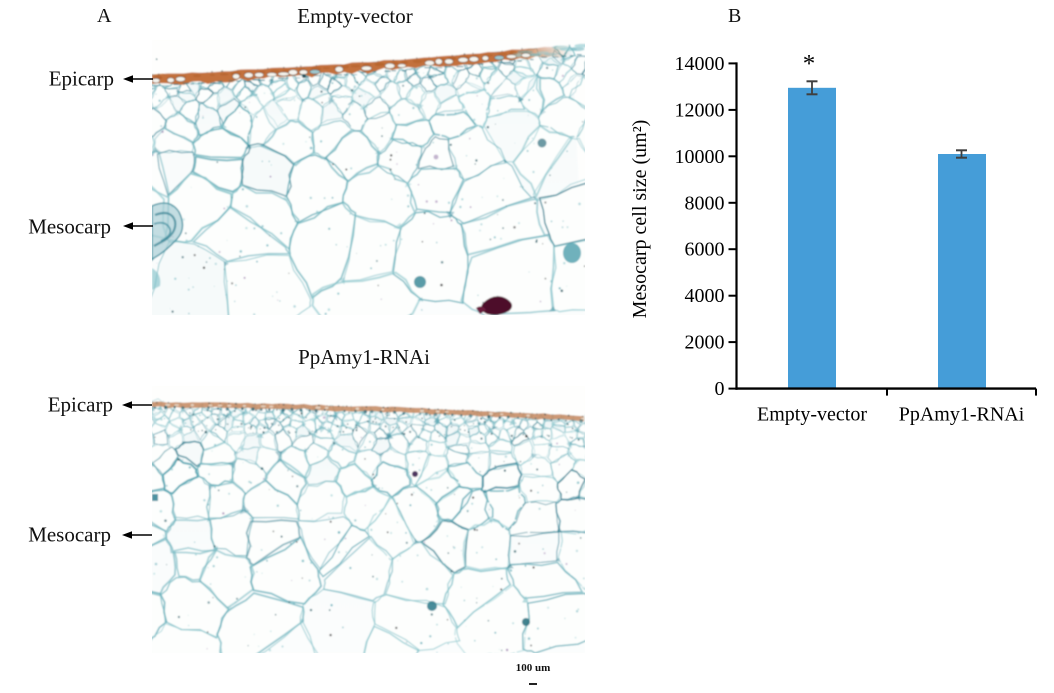  I want to click on svg-text: Mesocarp cell size (um²), so click(640, 219).